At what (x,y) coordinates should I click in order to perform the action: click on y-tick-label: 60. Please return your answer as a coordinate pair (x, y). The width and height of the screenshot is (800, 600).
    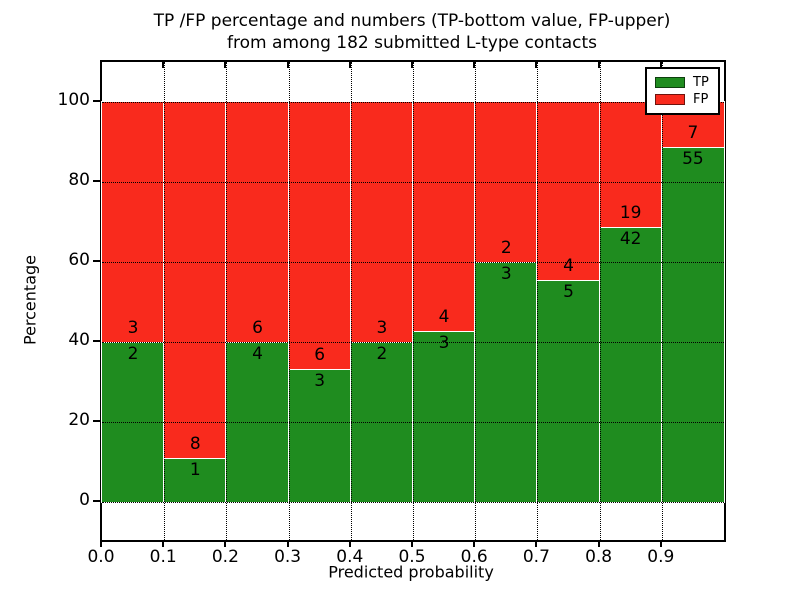
    Looking at the image, I should click on (79, 260).